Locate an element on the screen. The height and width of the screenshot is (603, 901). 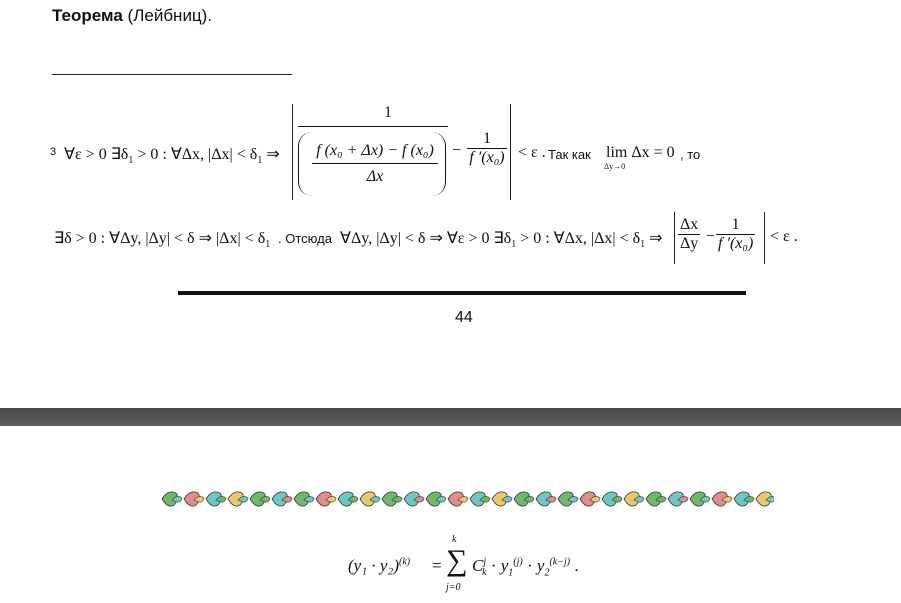
sum-sign: ∑ is located at coordinates (457, 560).